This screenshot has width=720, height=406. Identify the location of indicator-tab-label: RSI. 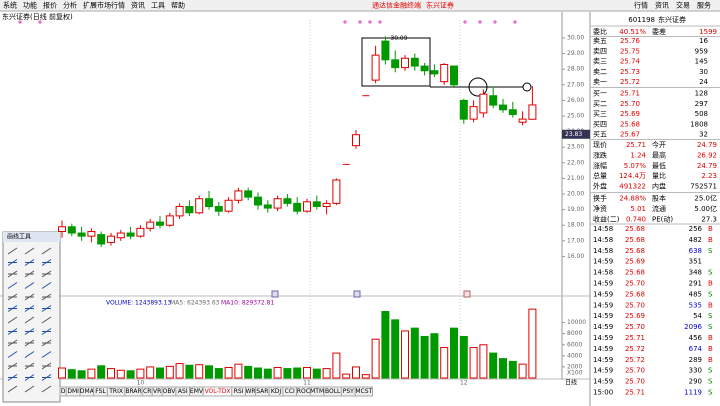
(239, 391).